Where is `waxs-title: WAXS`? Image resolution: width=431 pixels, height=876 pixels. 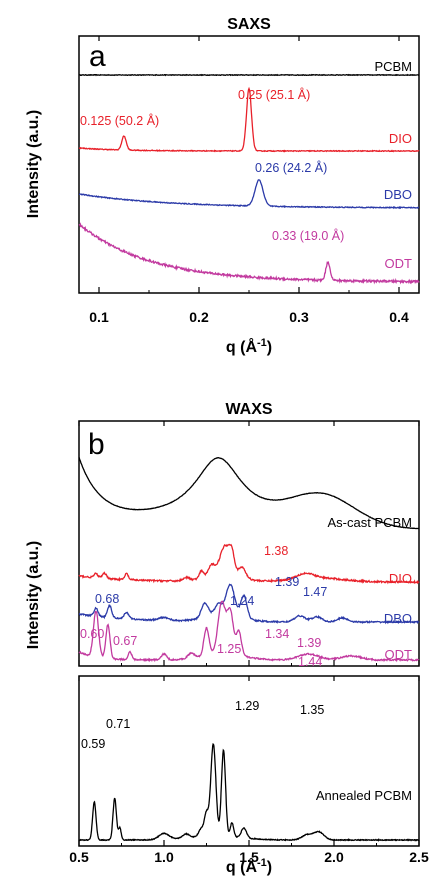
waxs-title: WAXS is located at coordinates (248, 409).